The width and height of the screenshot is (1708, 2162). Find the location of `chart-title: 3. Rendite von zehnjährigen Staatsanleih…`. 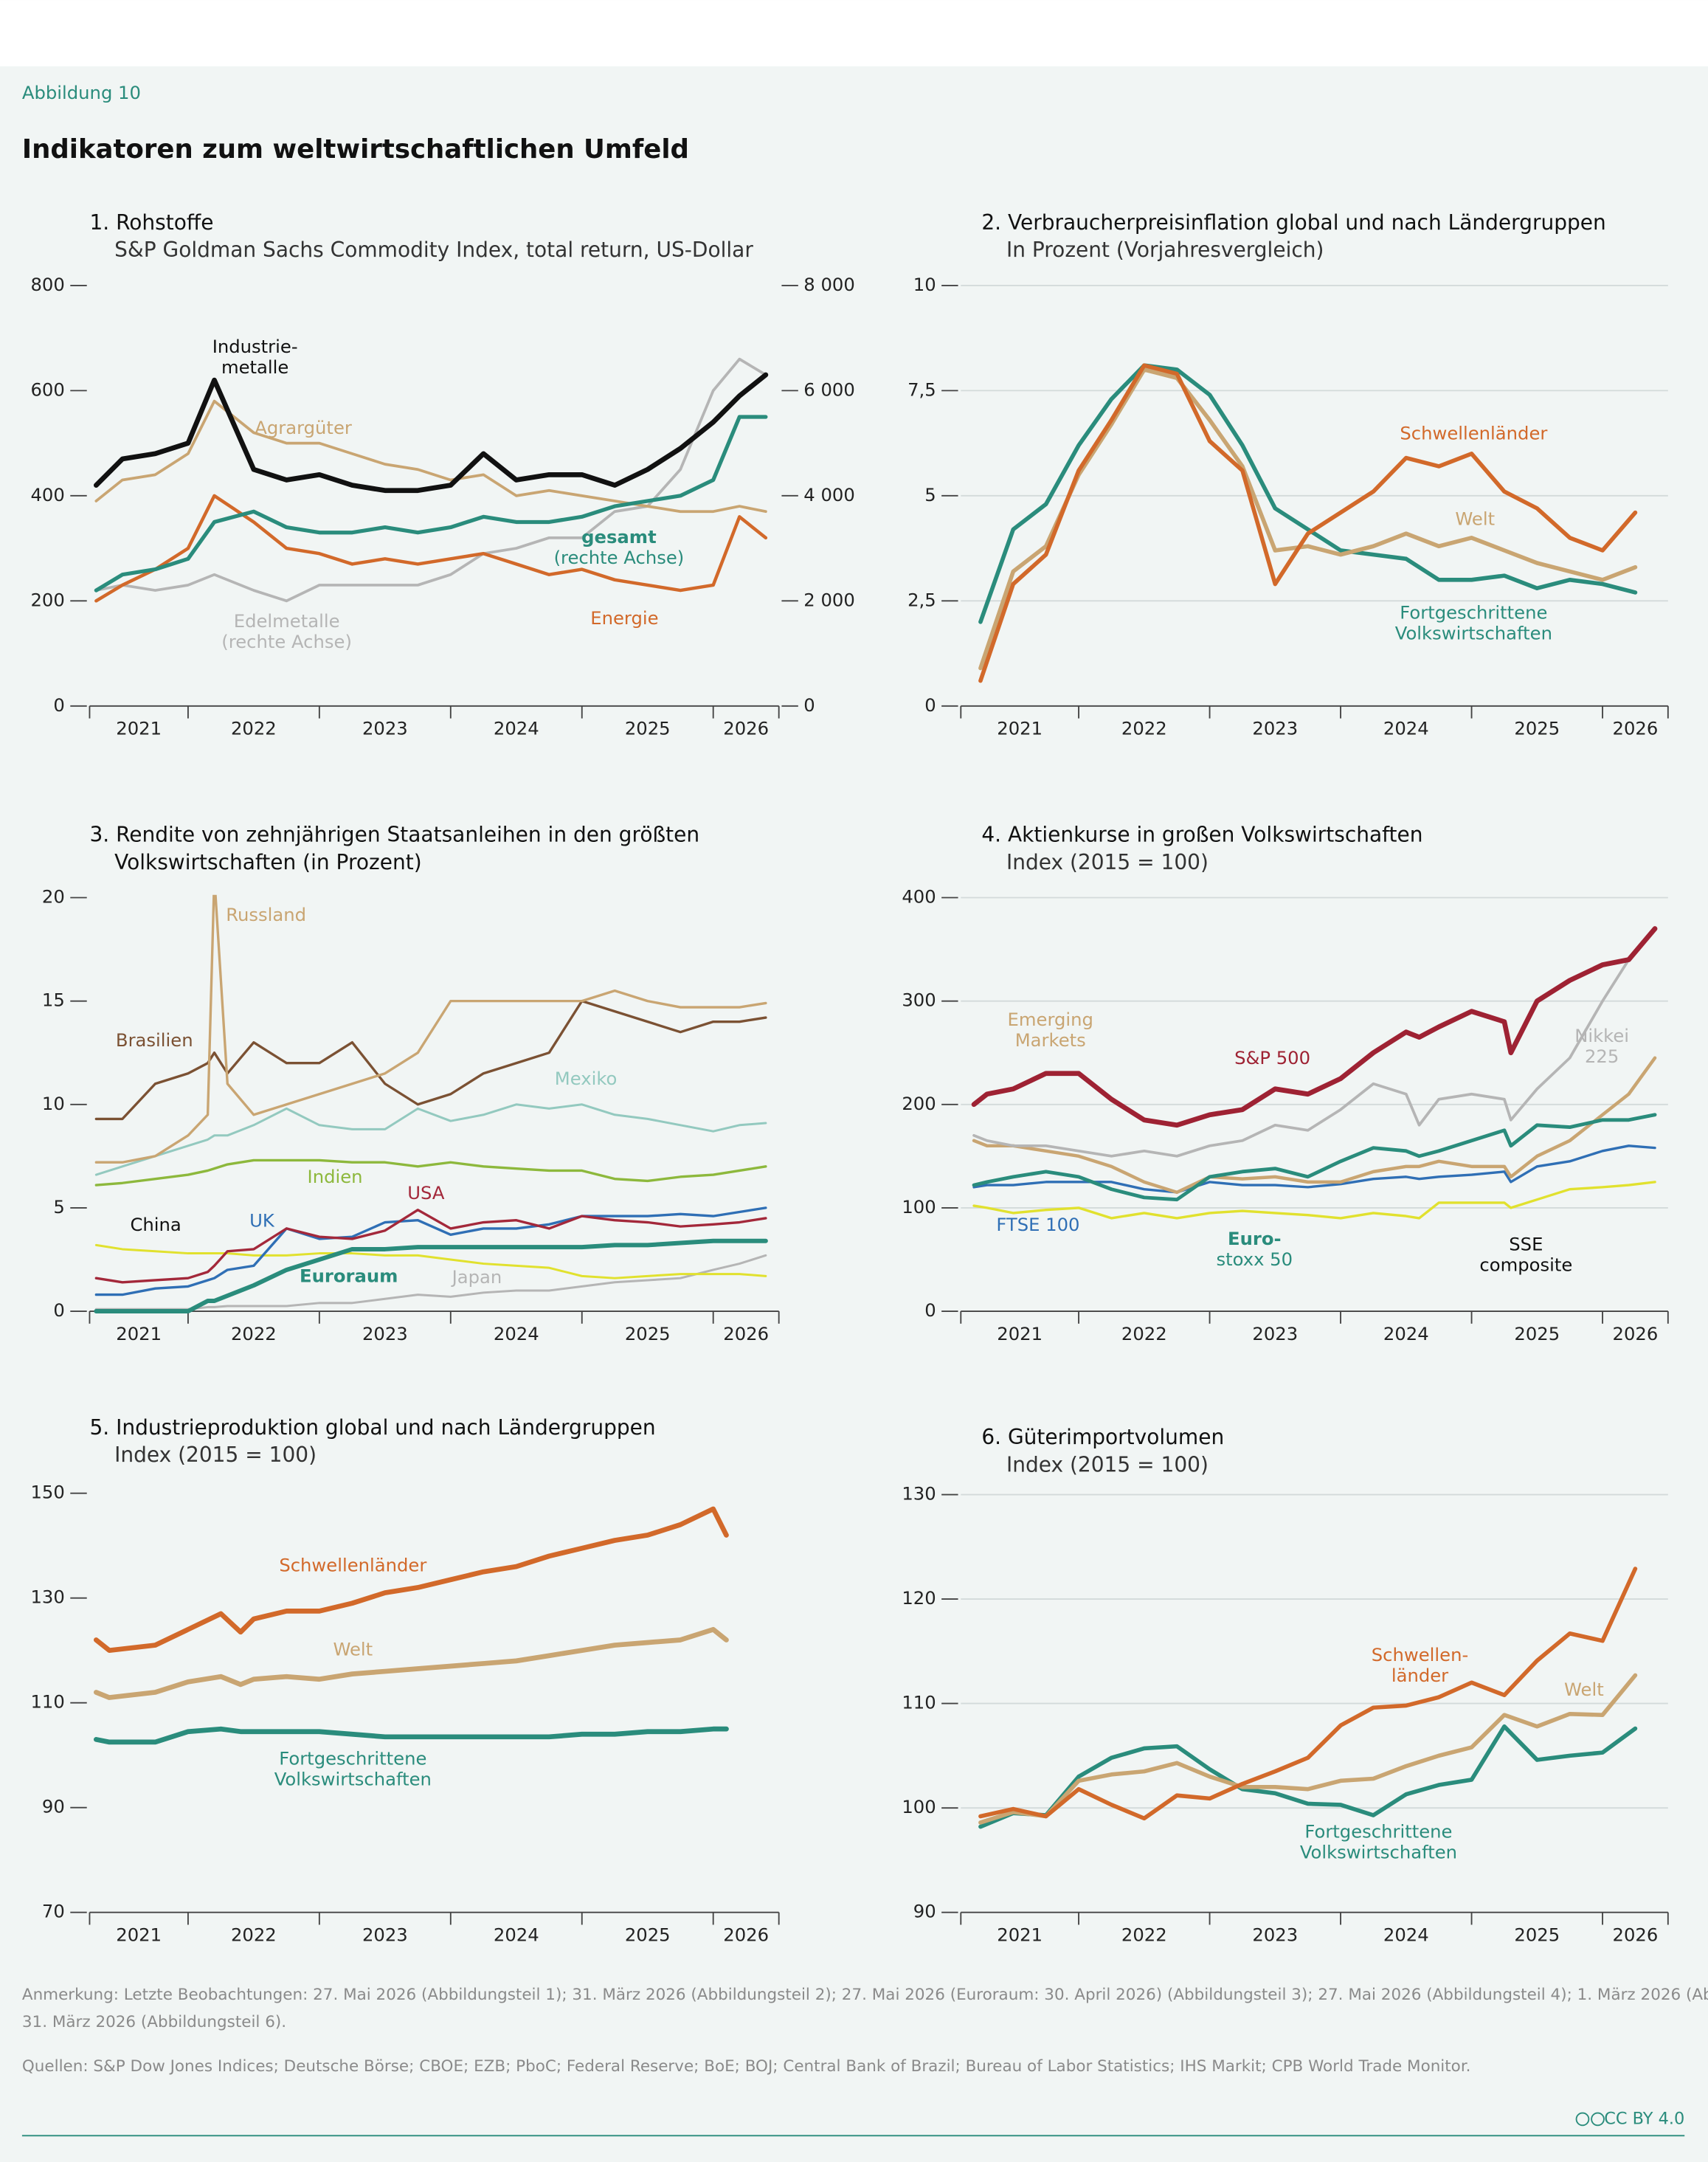

chart-title: 3. Rendite von zehnjährigen Staatsanleih… is located at coordinates (394, 834).